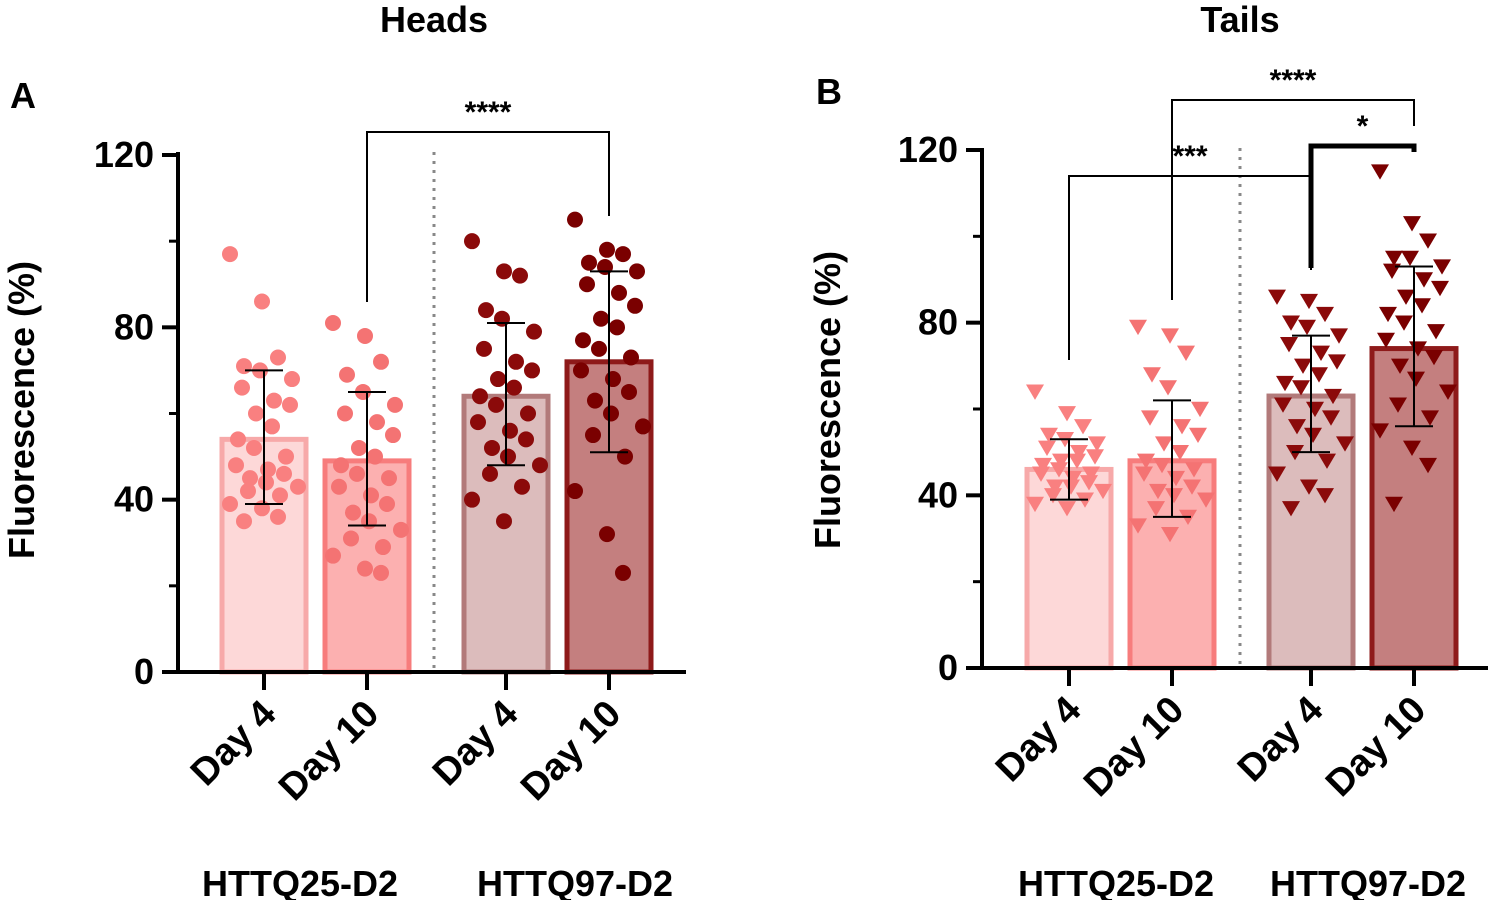 The width and height of the screenshot is (1500, 905). I want to click on panel-a-y-ticks: 0 40 80 120, so click(136, 413).